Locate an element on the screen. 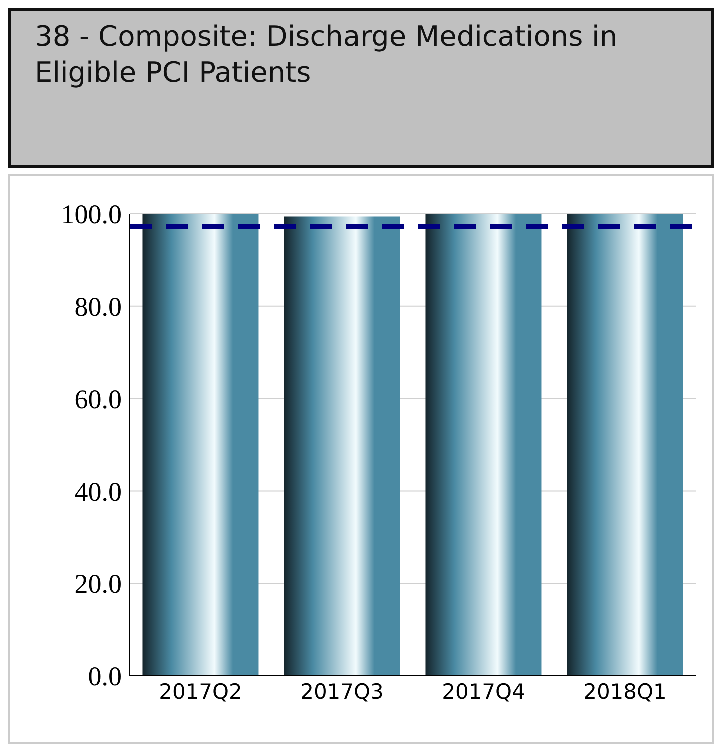 The image size is (722, 754). y-tick-label: 80.0 is located at coordinates (98, 307).